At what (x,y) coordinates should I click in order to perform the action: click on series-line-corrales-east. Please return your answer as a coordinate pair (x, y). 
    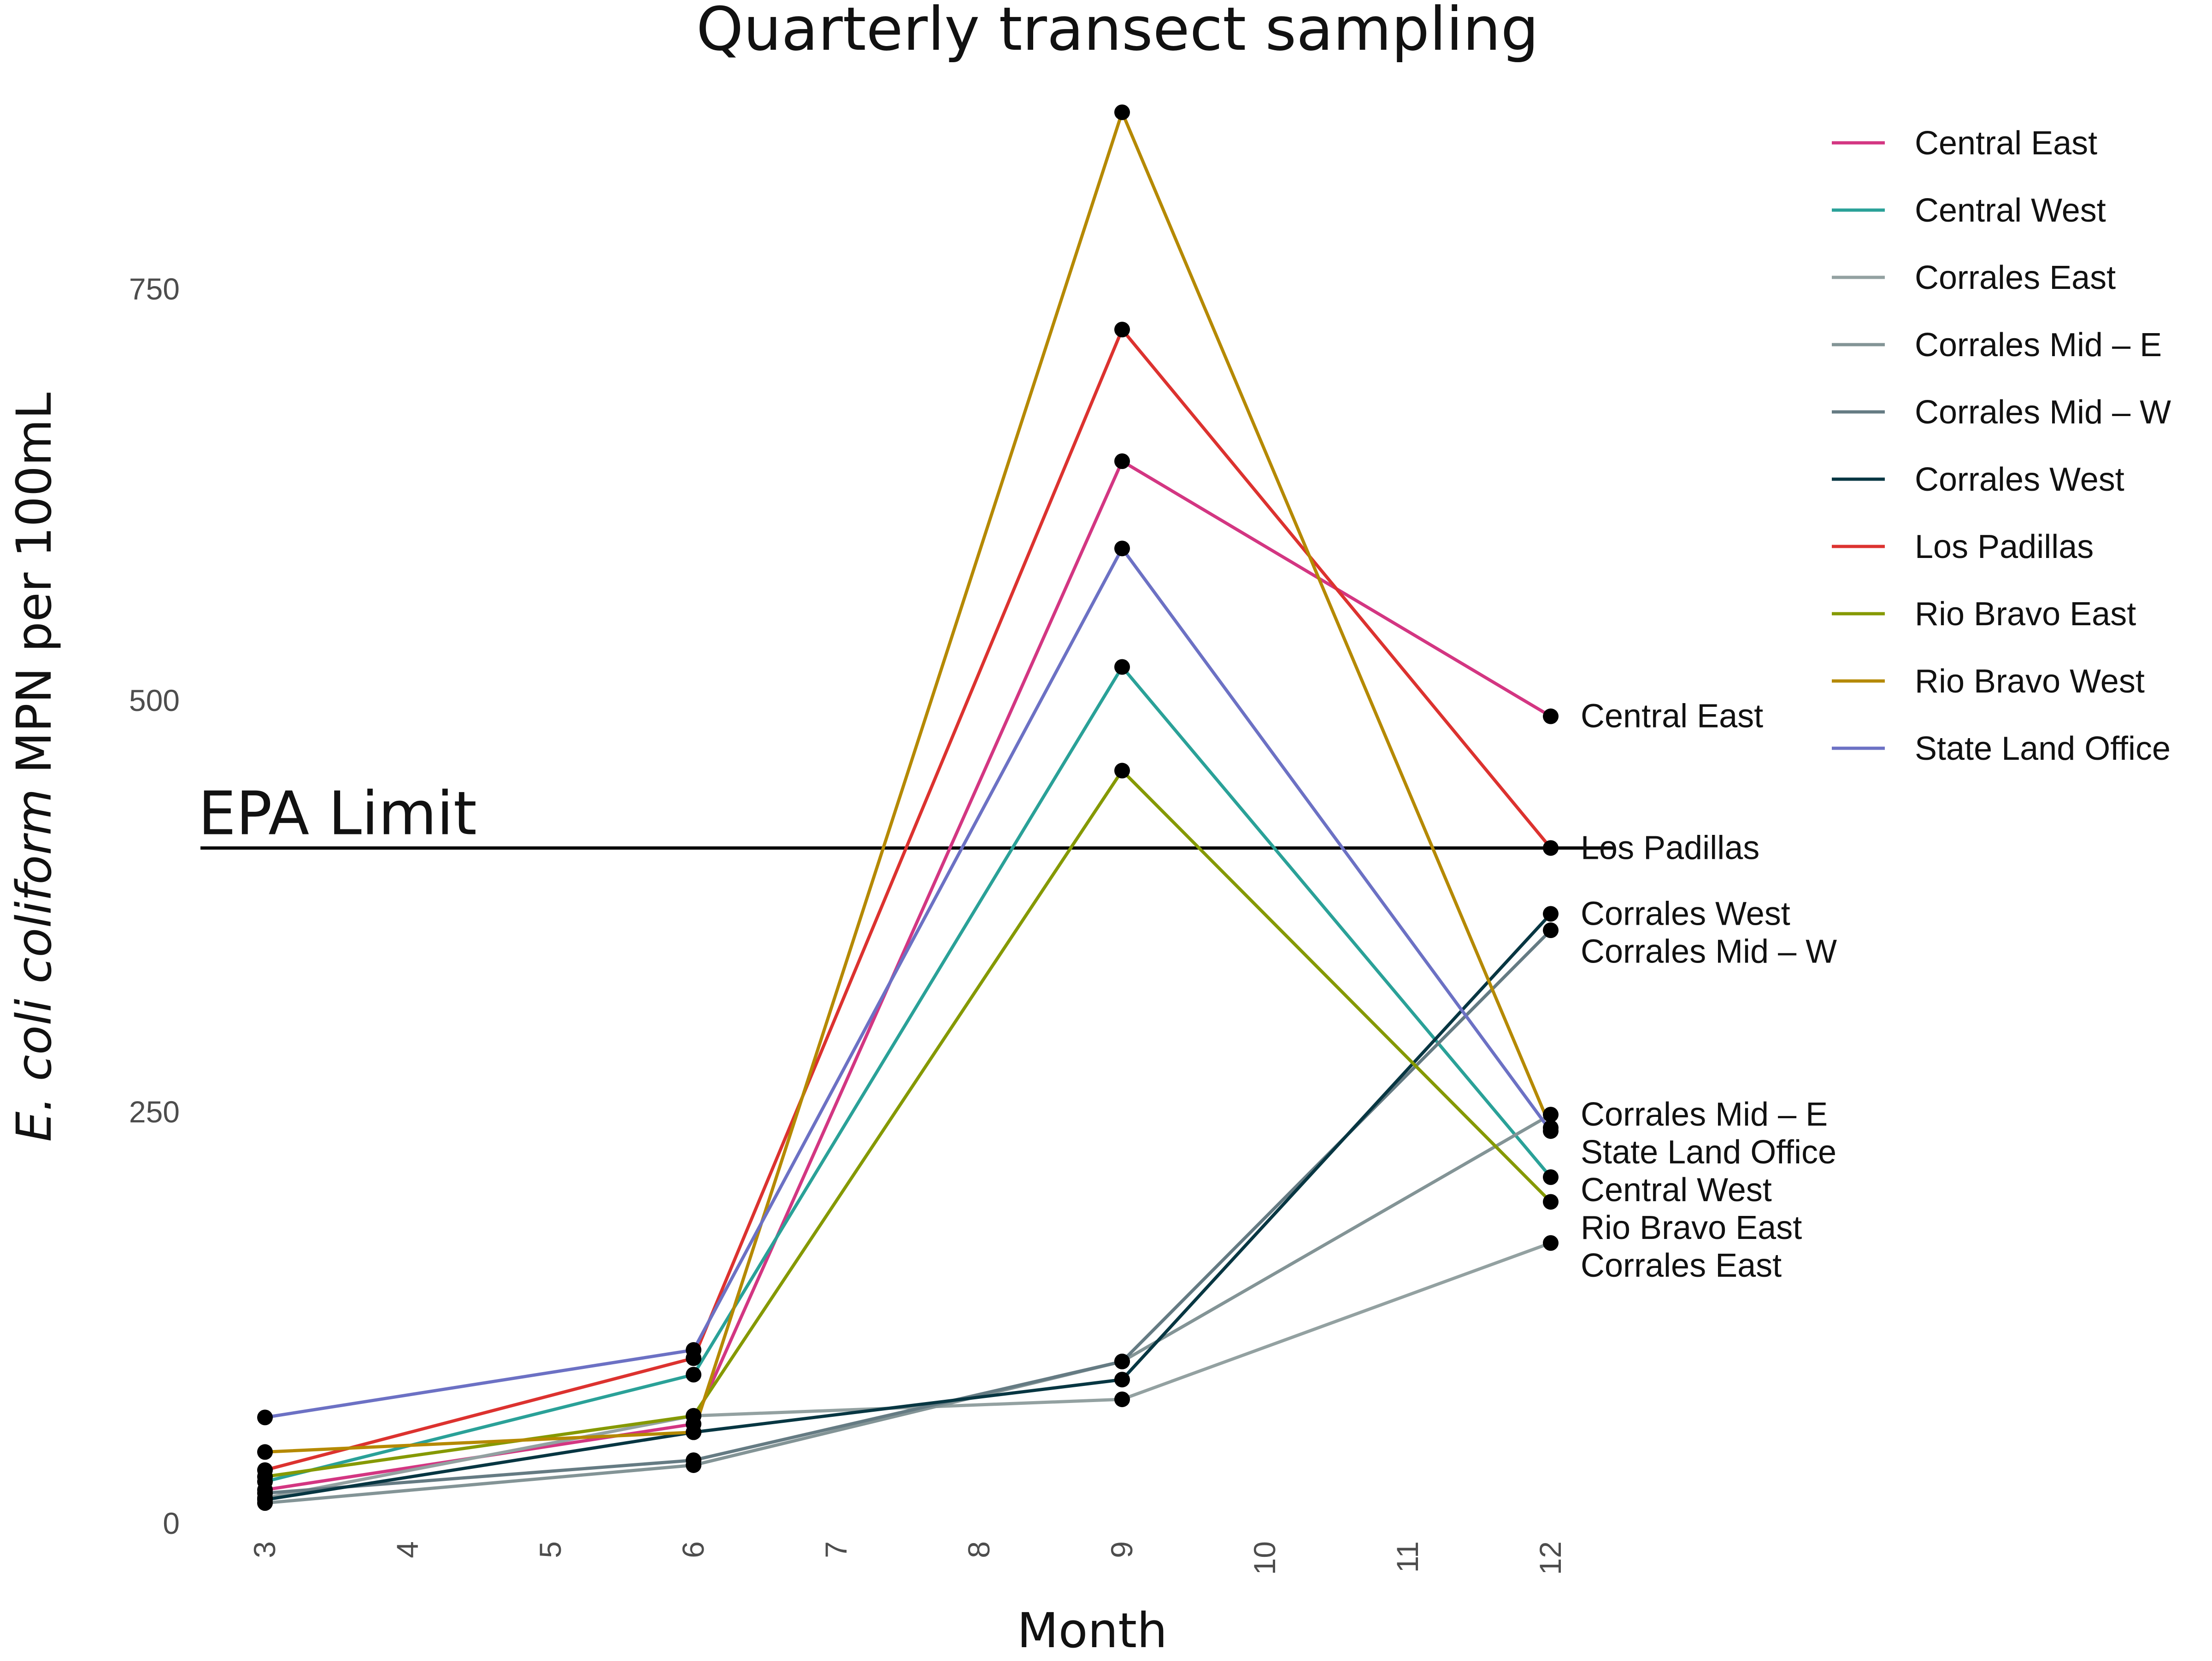
    Looking at the image, I should click on (908, 1370).